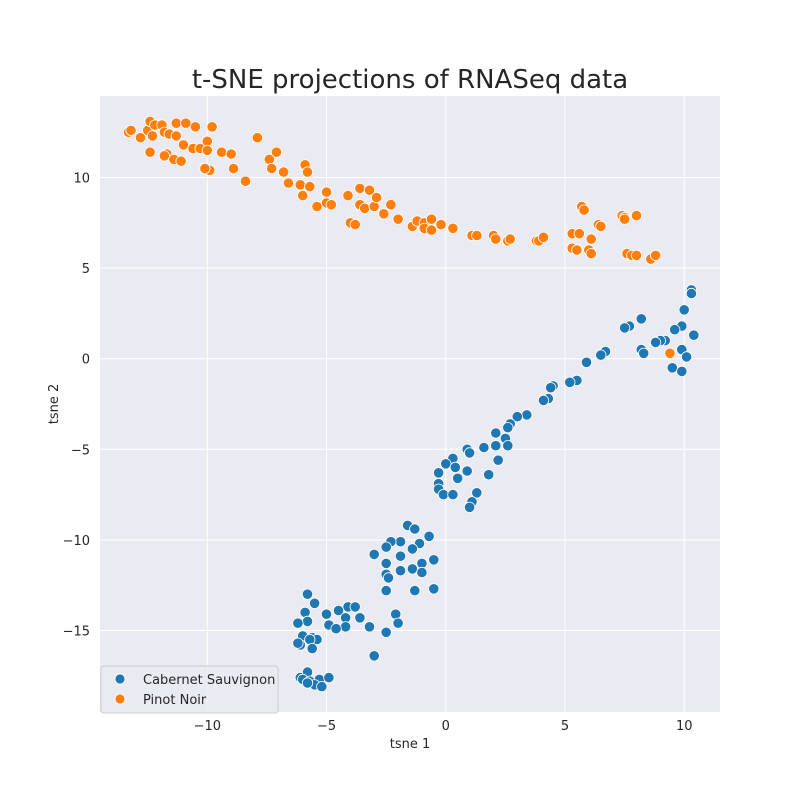  What do you see at coordinates (76, 541) in the screenshot?
I see `y-tick-label: −10` at bounding box center [76, 541].